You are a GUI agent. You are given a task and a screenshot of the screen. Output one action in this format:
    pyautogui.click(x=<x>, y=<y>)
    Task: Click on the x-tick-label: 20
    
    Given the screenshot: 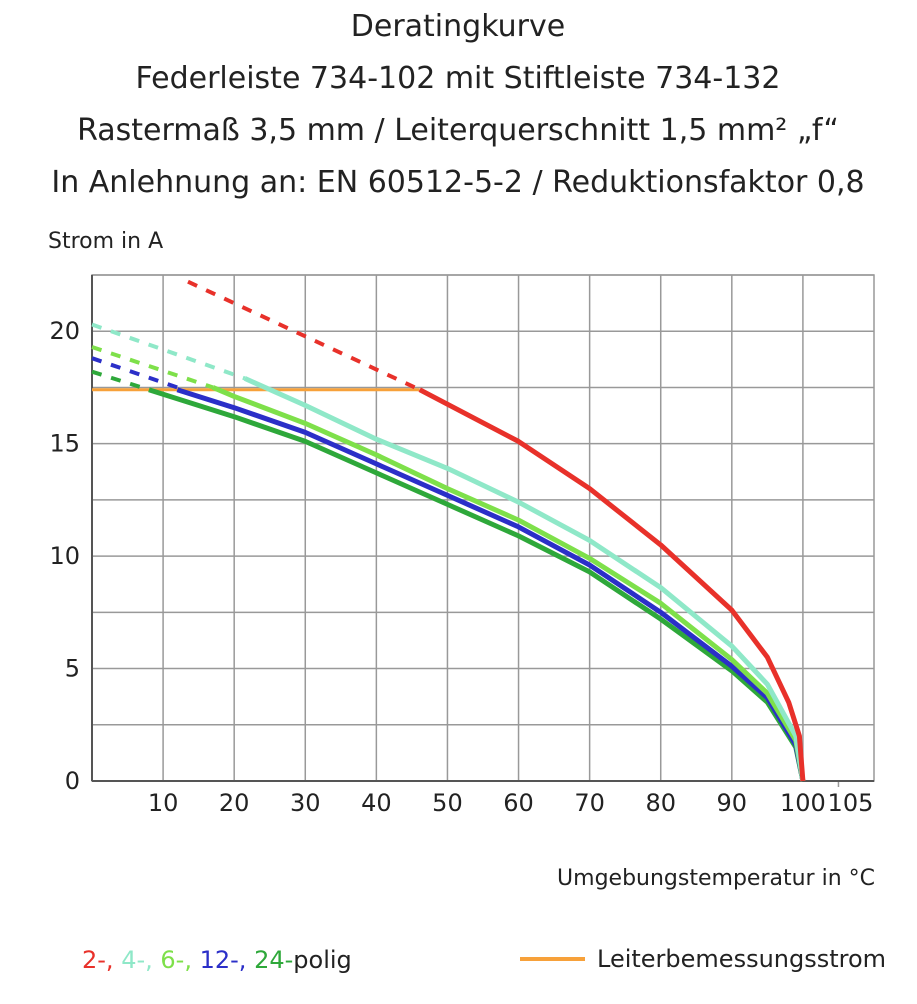 What is the action you would take?
    pyautogui.click(x=234, y=803)
    